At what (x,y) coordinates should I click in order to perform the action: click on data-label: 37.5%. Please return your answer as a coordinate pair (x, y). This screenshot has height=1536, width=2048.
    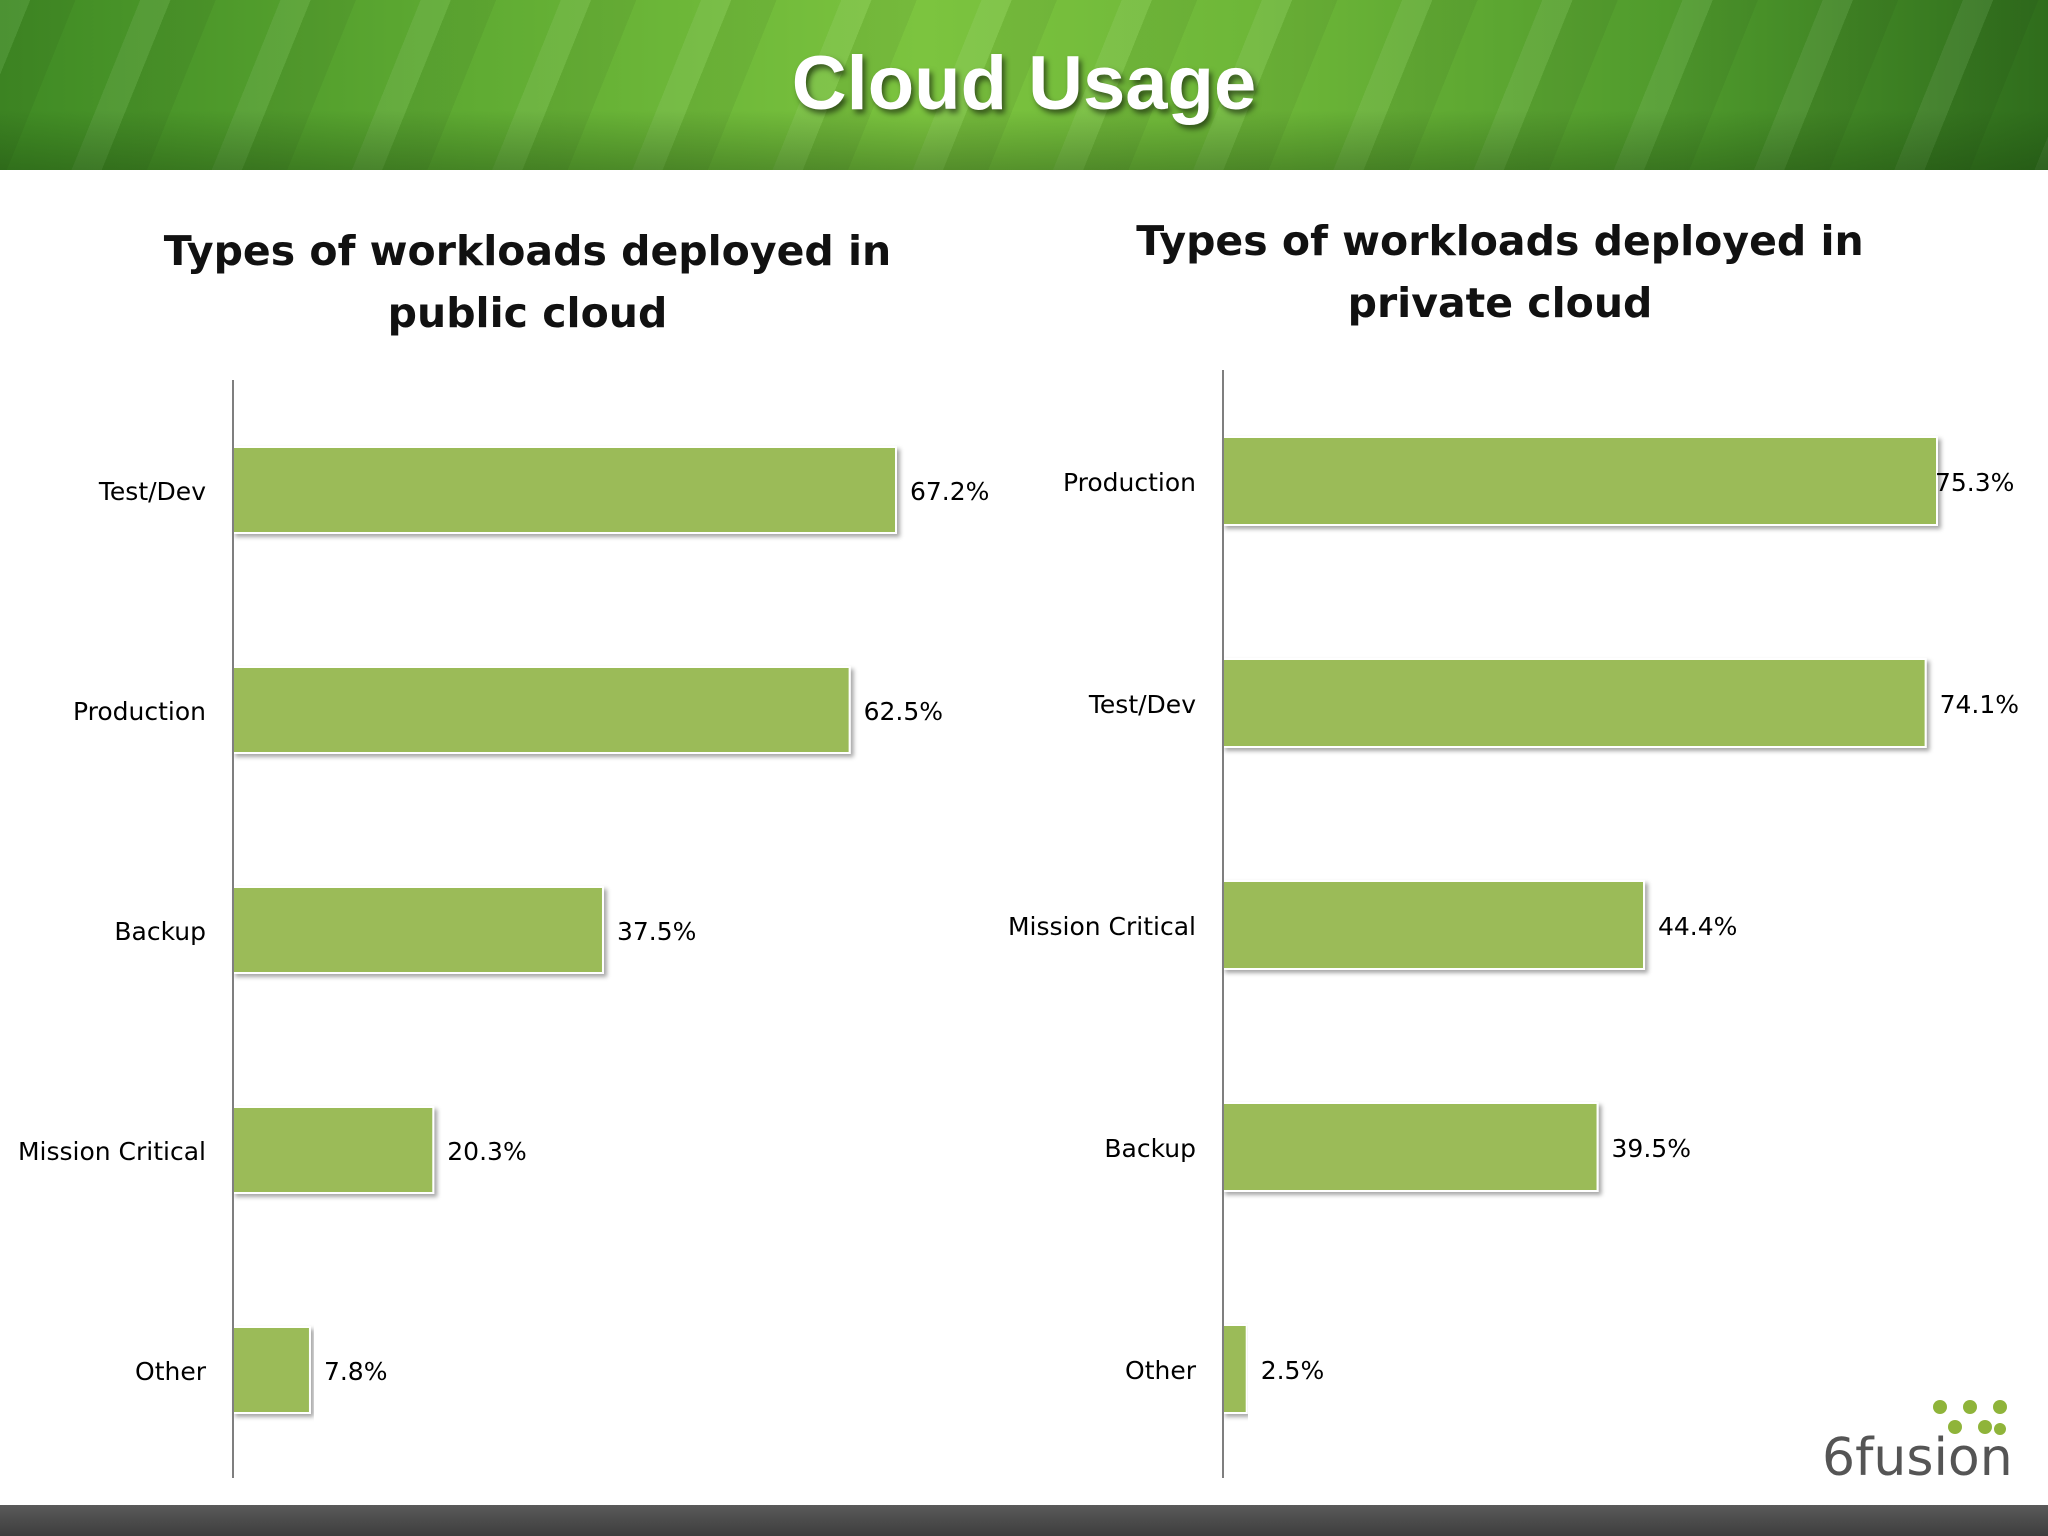
    Looking at the image, I should click on (656, 931).